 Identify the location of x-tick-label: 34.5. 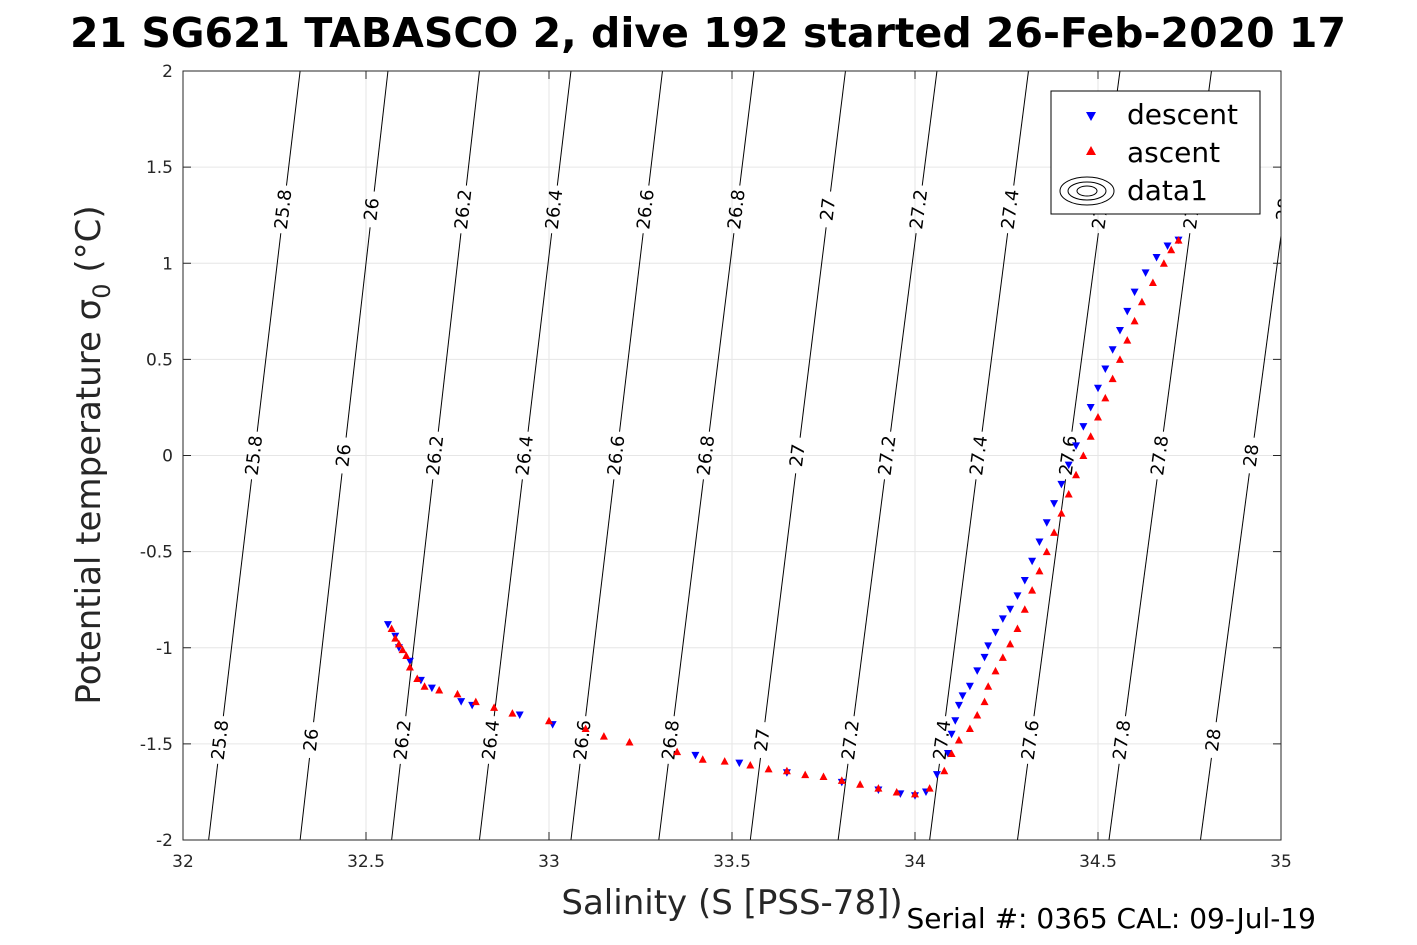
(1098, 862).